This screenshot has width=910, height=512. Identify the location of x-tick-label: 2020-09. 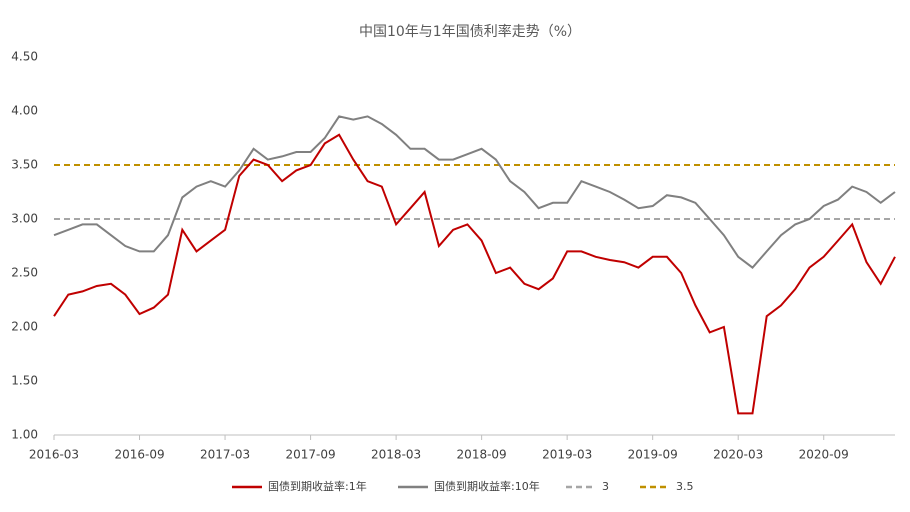
(824, 455).